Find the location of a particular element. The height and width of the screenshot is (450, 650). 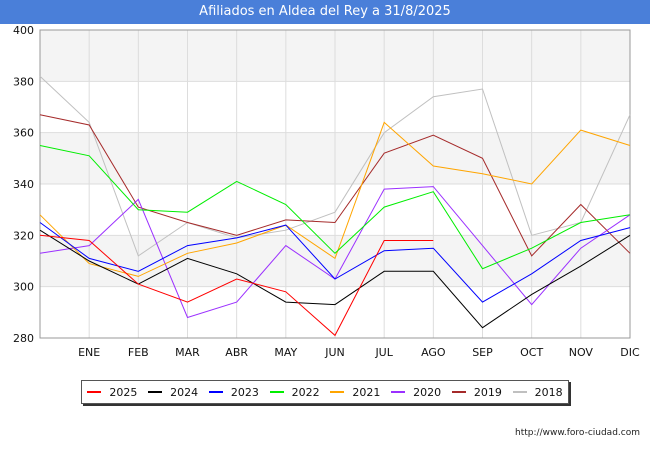

legend-item-2019: 2019 is located at coordinates (476, 392).